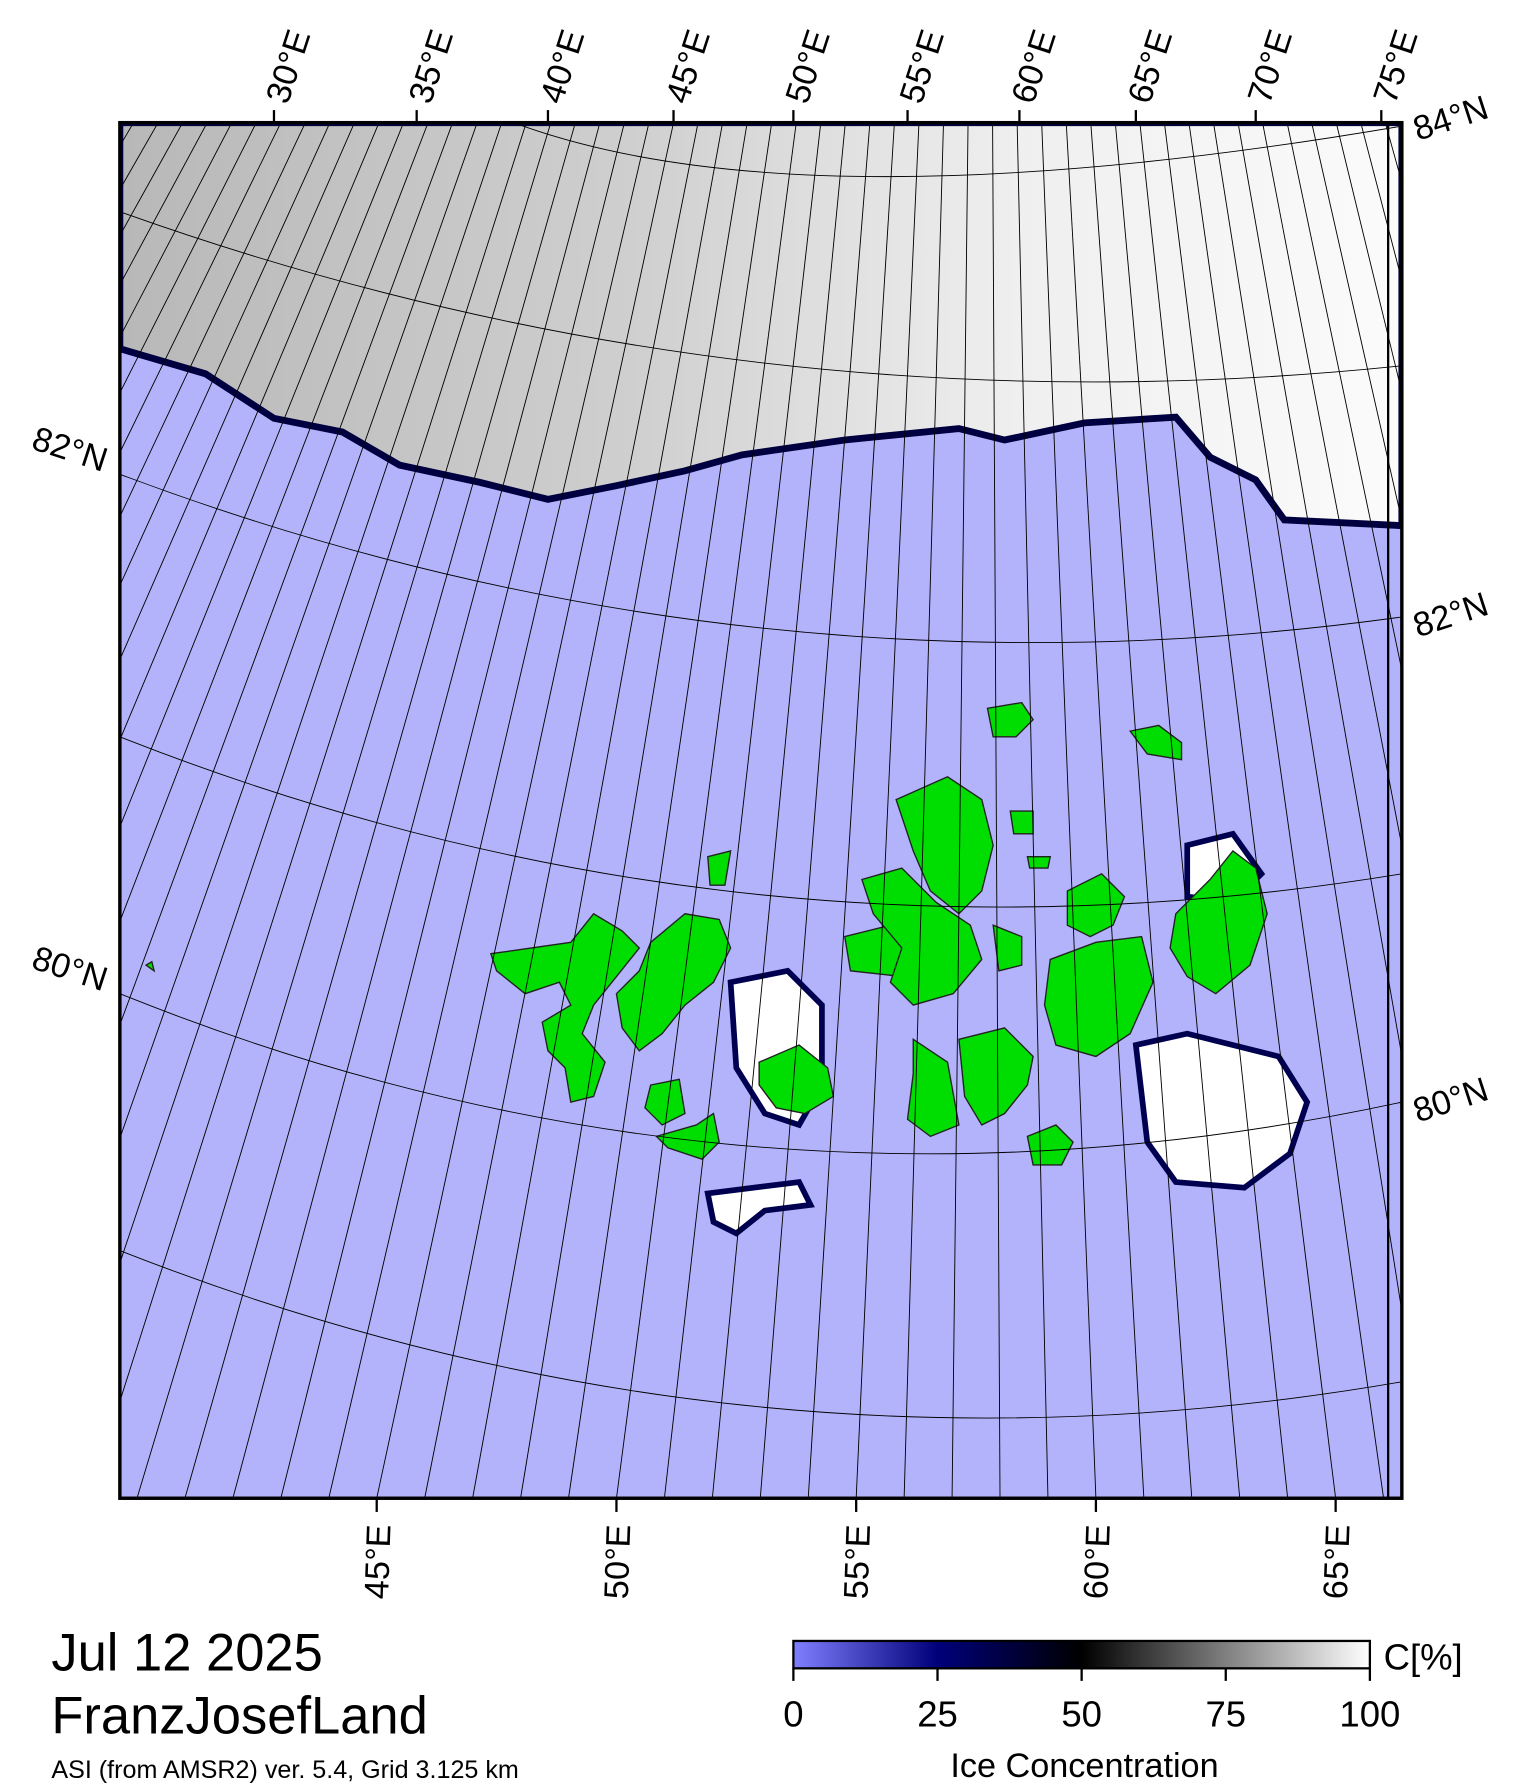 The image size is (1516, 1791). Describe the element at coordinates (1270, 66) in the screenshot. I see `top-label: 70°E` at that location.